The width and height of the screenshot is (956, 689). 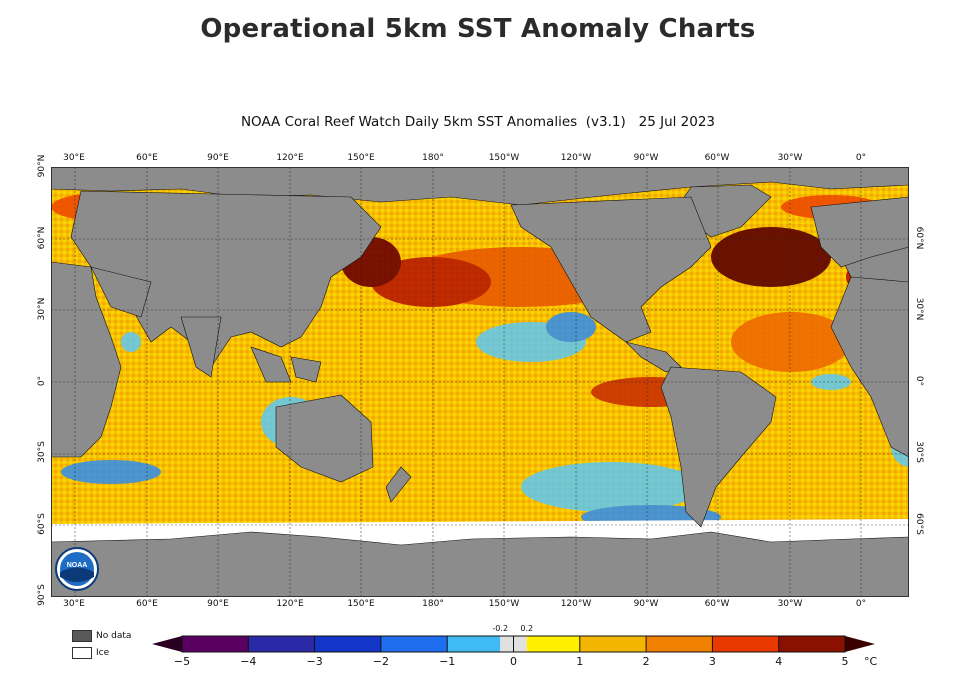 I want to click on left-lat-label: 90°N, so click(x=42, y=166).